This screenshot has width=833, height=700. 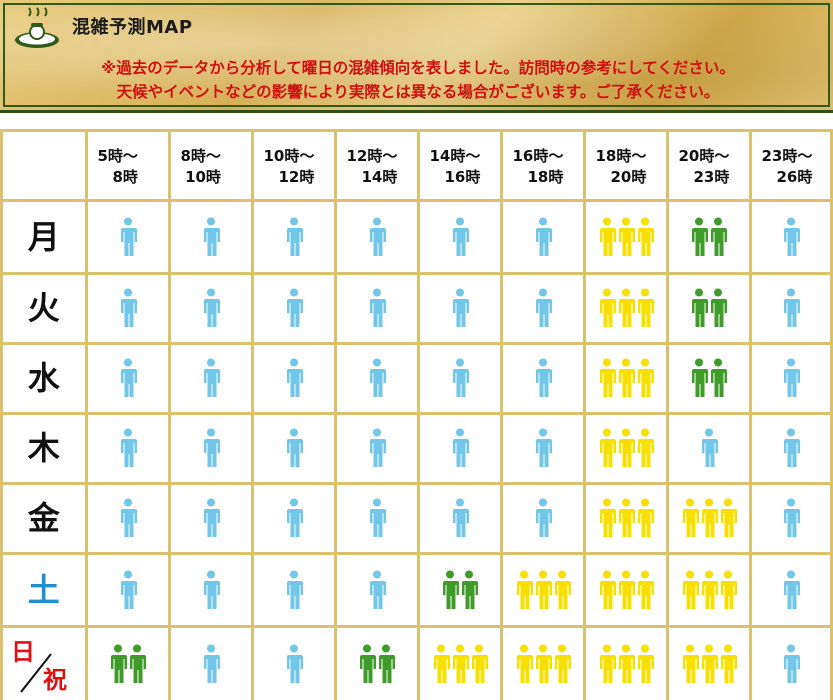 What do you see at coordinates (294, 165) in the screenshot?
I see `time-slot-header: 10時～ 12時` at bounding box center [294, 165].